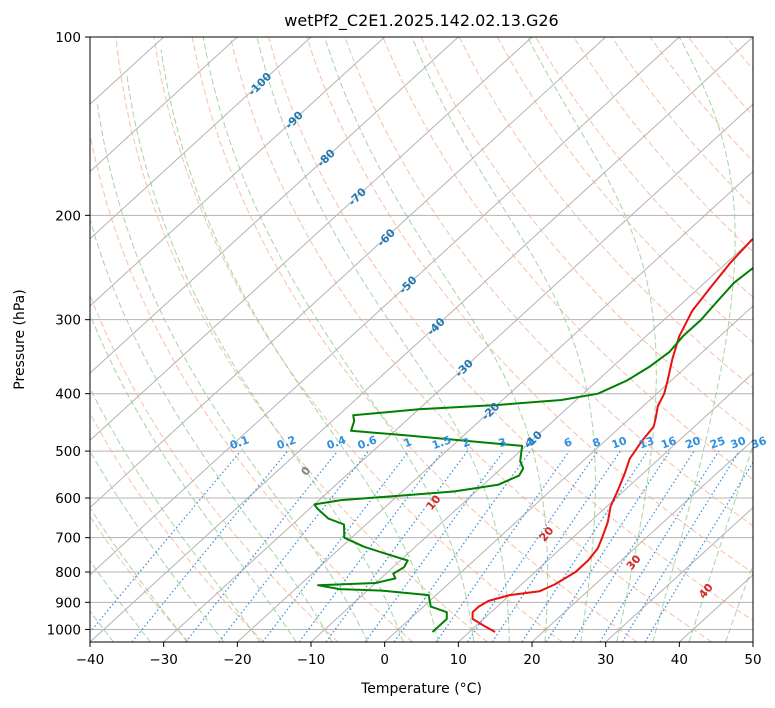 The width and height of the screenshot is (775, 708). I want to click on moist-adiabat-label: 0, so click(305, 471).